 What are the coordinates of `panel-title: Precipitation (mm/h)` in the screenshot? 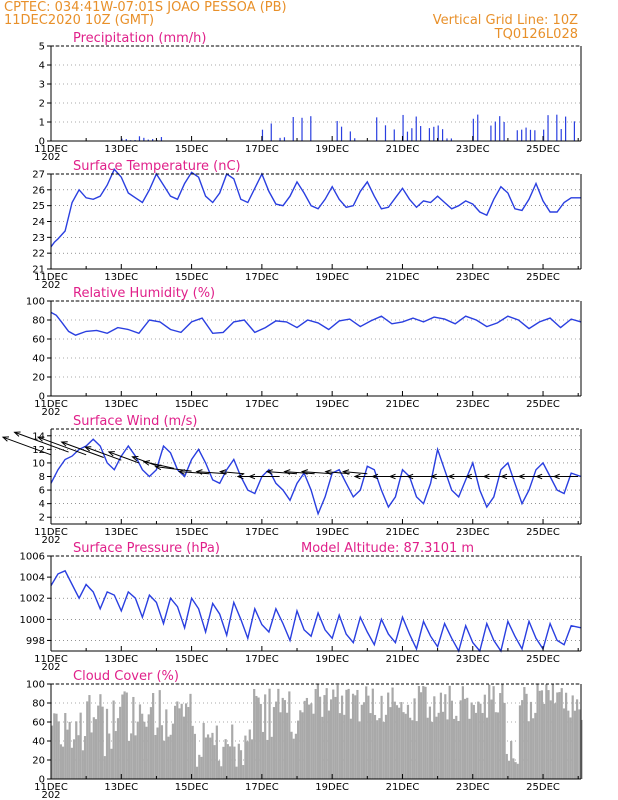 It's located at (139, 38).